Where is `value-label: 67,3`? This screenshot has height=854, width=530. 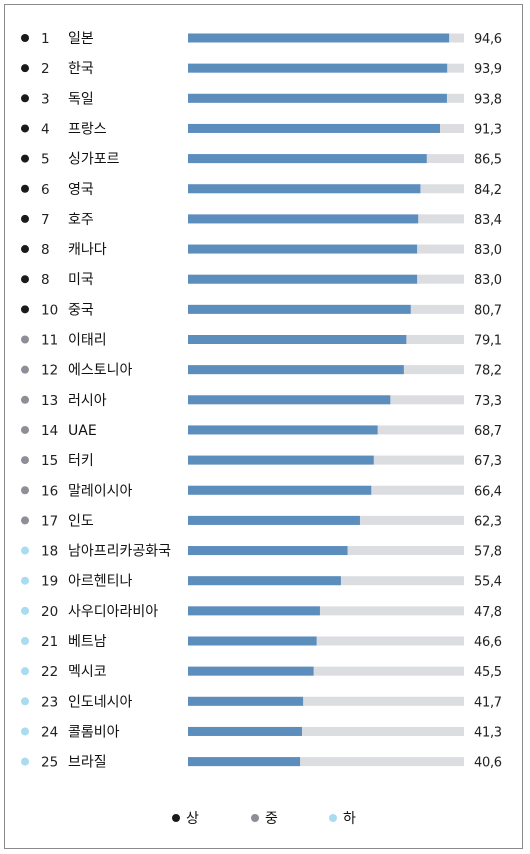
value-label: 67,3 is located at coordinates (488, 461).